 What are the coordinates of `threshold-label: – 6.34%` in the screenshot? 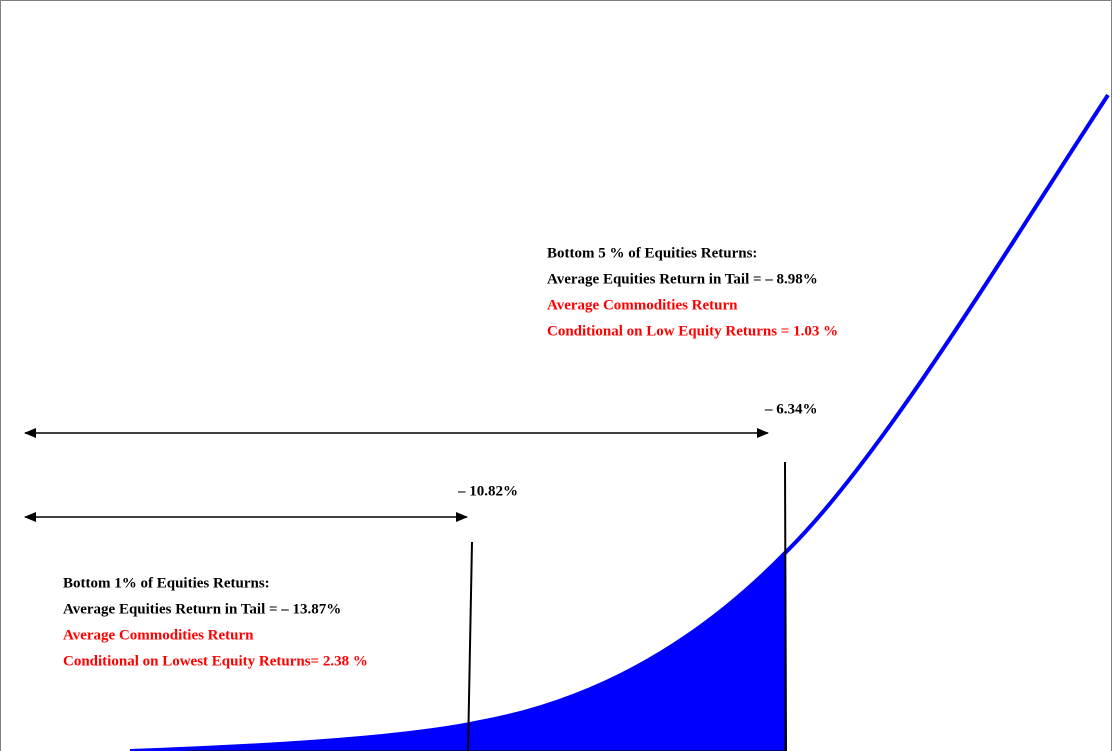 It's located at (791, 409).